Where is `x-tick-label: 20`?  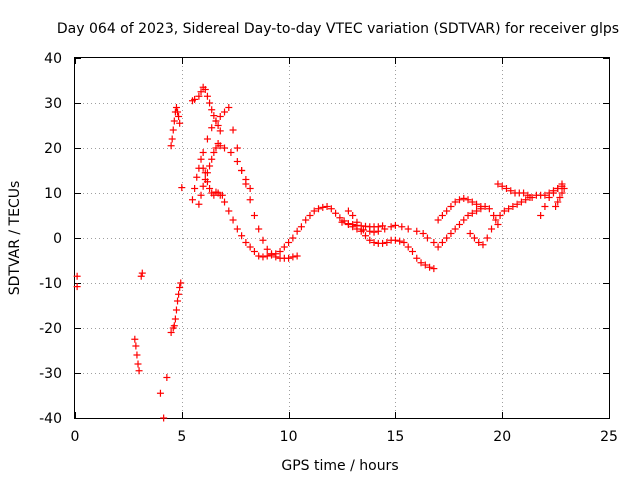
x-tick-label: 20 is located at coordinates (502, 437).